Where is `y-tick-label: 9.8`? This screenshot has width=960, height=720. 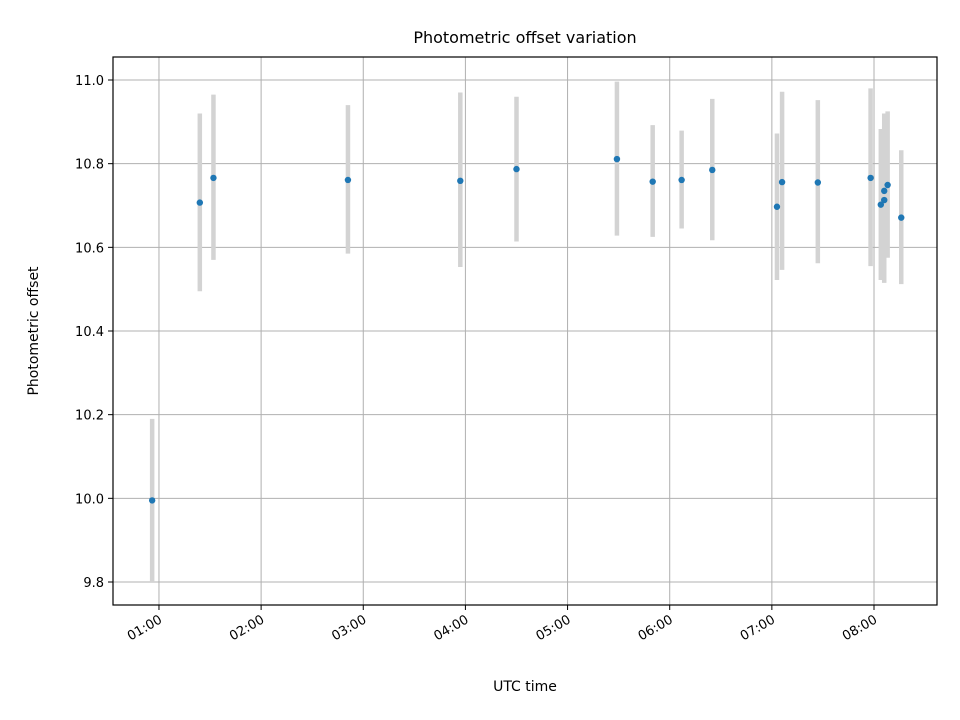 y-tick-label: 9.8 is located at coordinates (93, 583).